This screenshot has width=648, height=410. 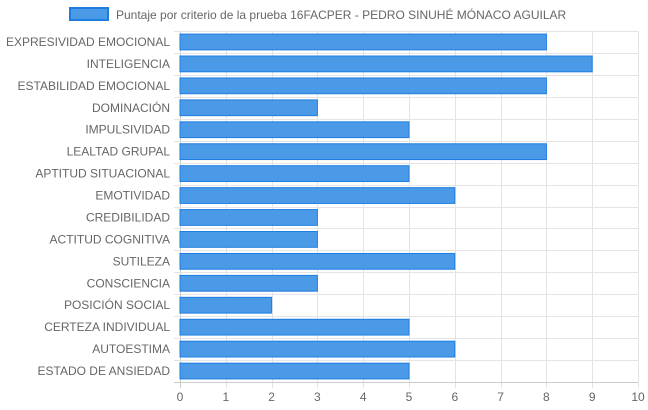 I want to click on x-axis-ticks: 0 1 2 3 4 5 6 7 8 9 10, so click(x=411, y=397).